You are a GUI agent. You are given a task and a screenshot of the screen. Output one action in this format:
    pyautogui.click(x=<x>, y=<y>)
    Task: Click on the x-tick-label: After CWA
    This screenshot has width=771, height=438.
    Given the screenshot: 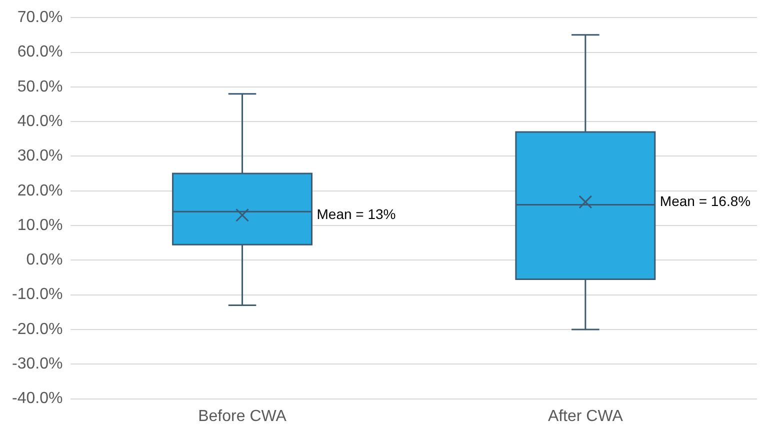 What is the action you would take?
    pyautogui.click(x=586, y=416)
    